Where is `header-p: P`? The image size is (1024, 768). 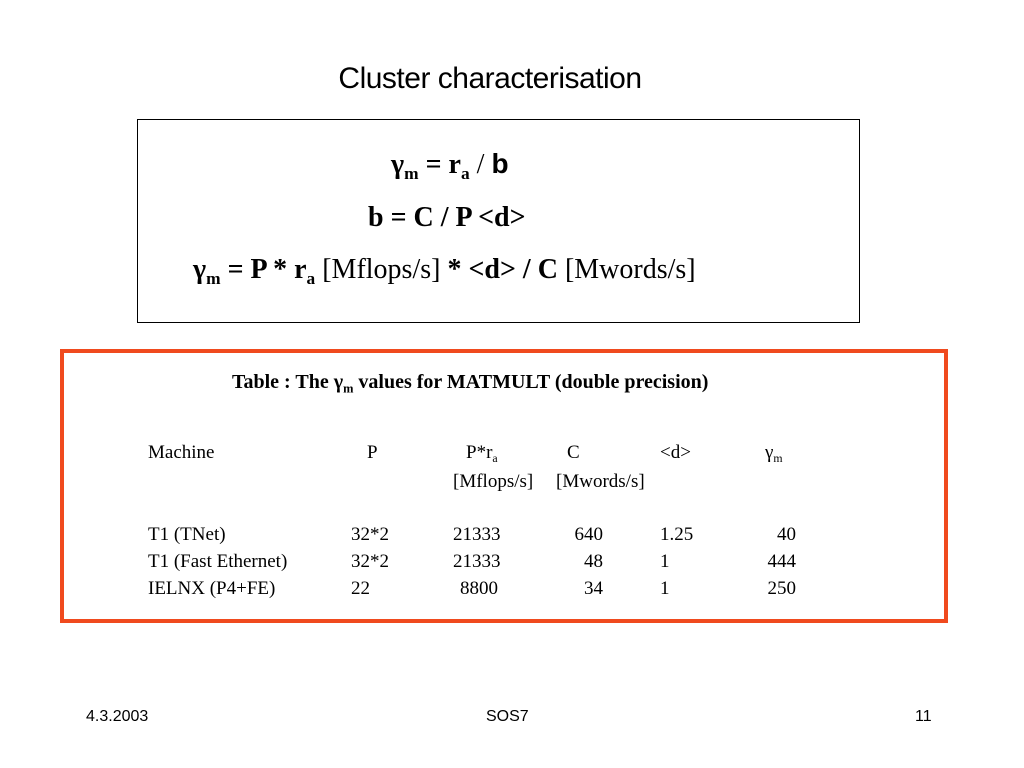 header-p: P is located at coordinates (372, 452).